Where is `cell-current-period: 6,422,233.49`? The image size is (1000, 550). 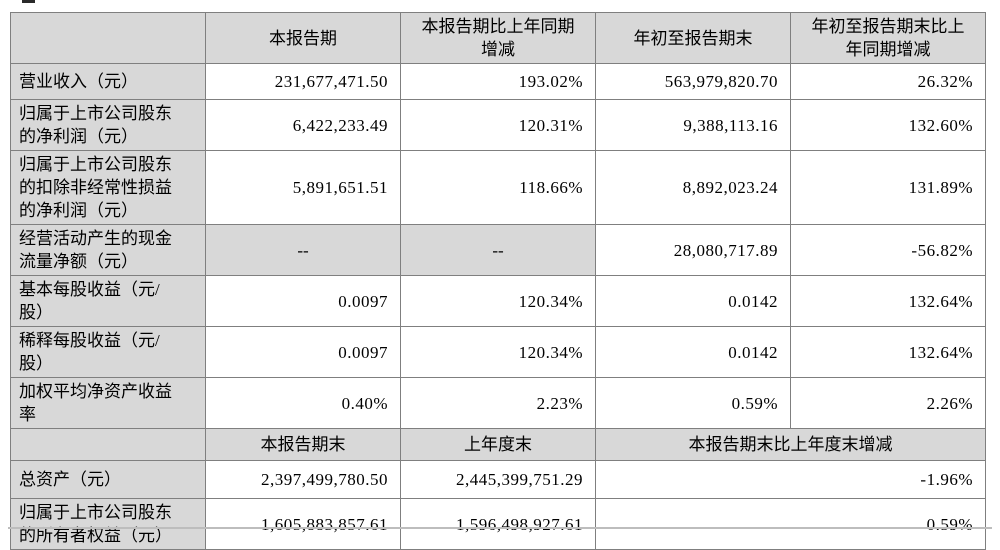
cell-current-period: 6,422,233.49 is located at coordinates (303, 125).